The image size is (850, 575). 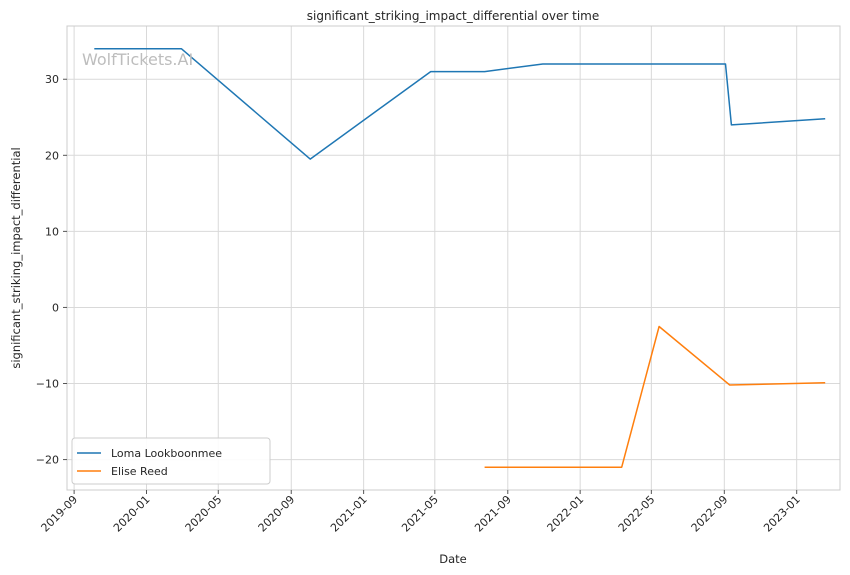 What do you see at coordinates (566, 514) in the screenshot?
I see `x-tick-label: 2022-01` at bounding box center [566, 514].